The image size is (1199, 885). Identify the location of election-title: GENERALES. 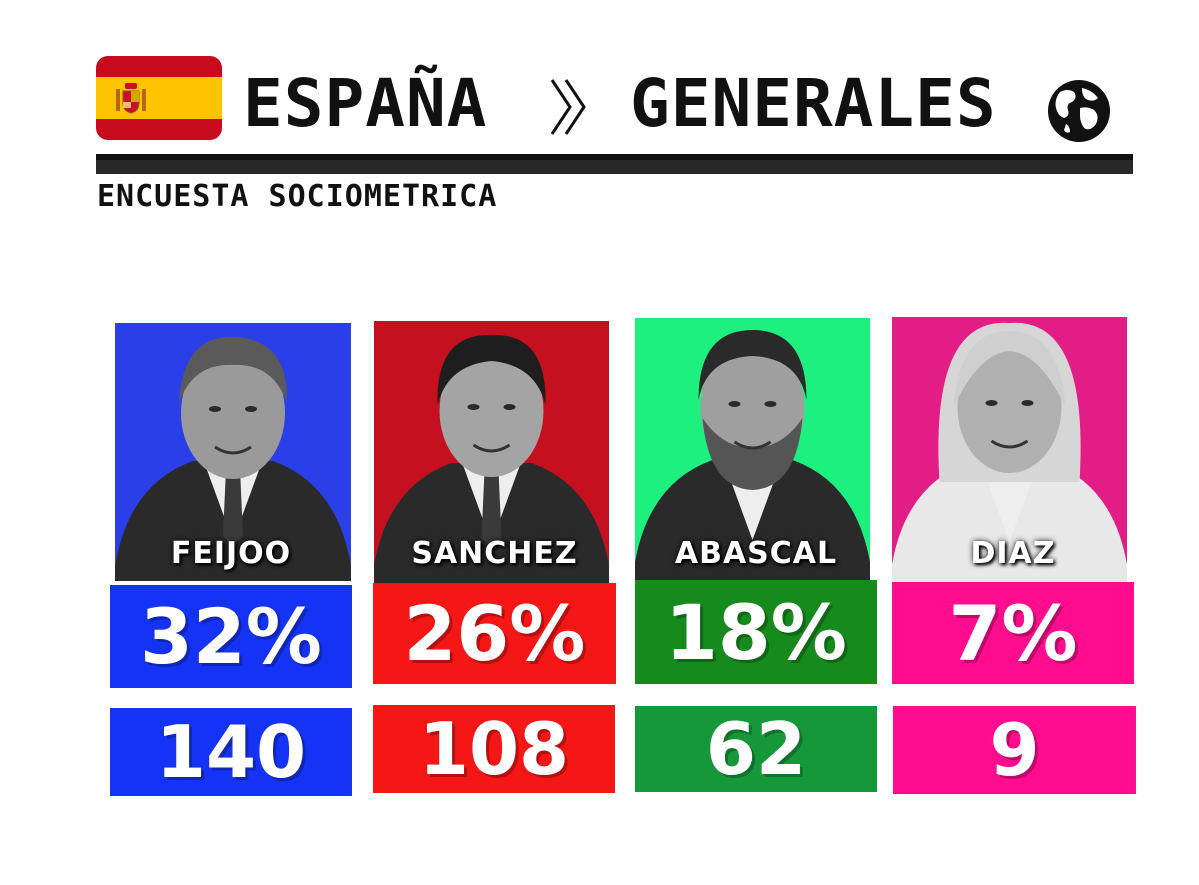
(813, 103).